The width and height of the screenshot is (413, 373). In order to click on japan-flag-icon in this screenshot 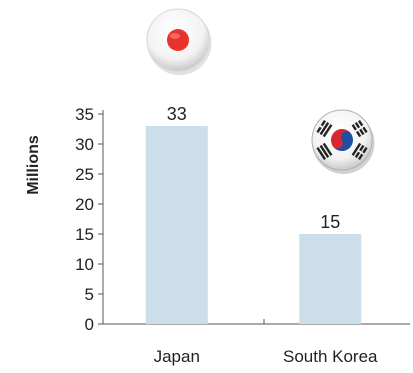, I will do `click(179, 41)`.